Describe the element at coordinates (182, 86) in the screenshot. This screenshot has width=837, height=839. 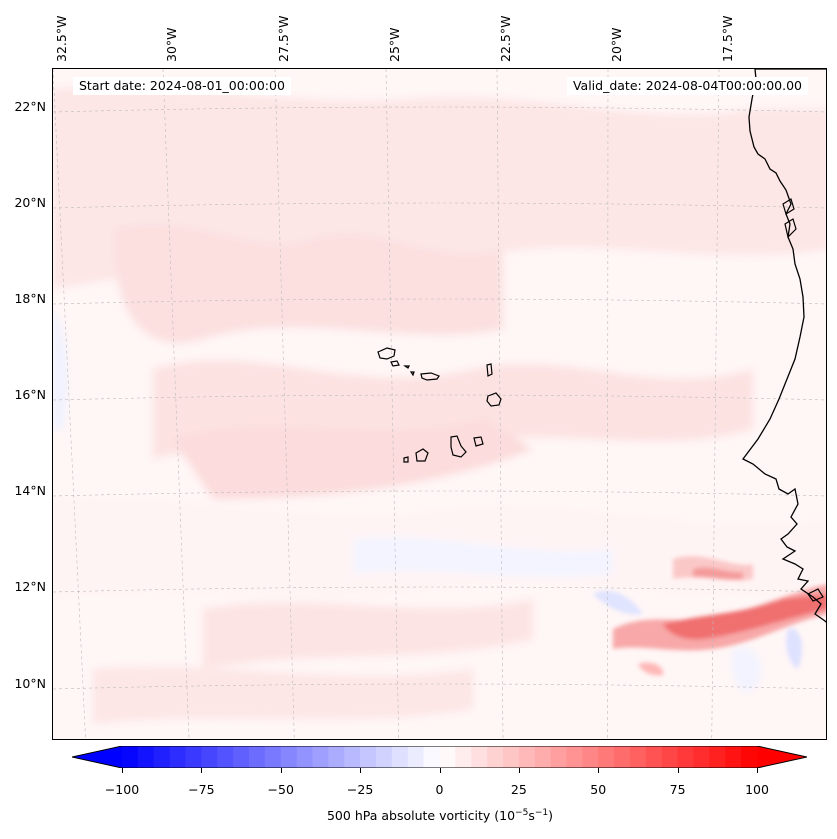
I see `start-date-label: Start date: 2024-08-01_00:00:00` at that location.